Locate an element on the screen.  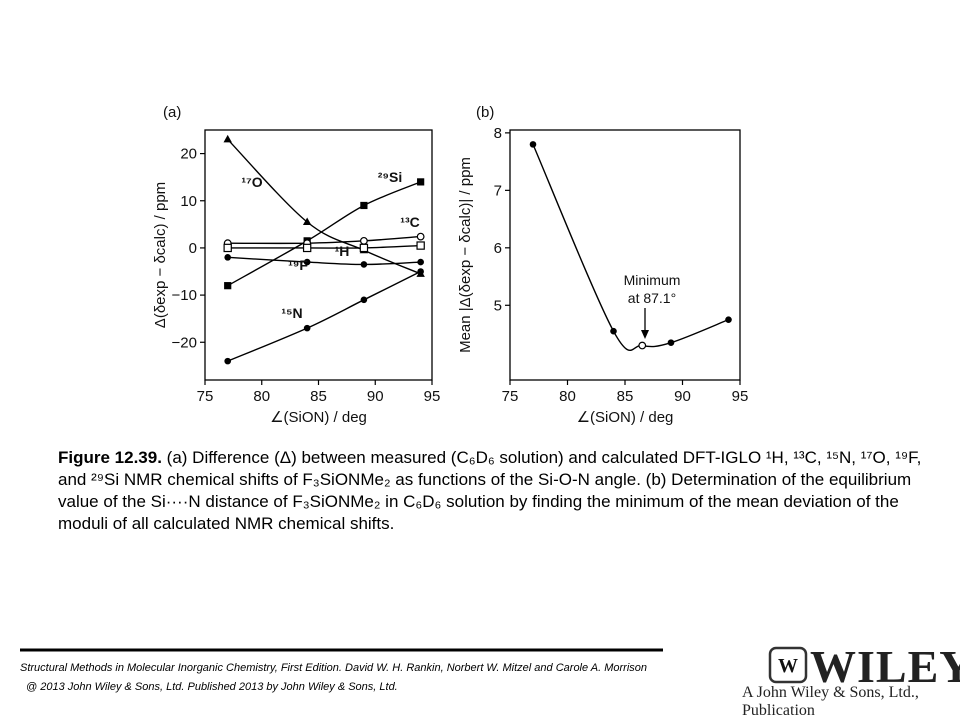
y-tick-label: 5 is located at coordinates (498, 305).